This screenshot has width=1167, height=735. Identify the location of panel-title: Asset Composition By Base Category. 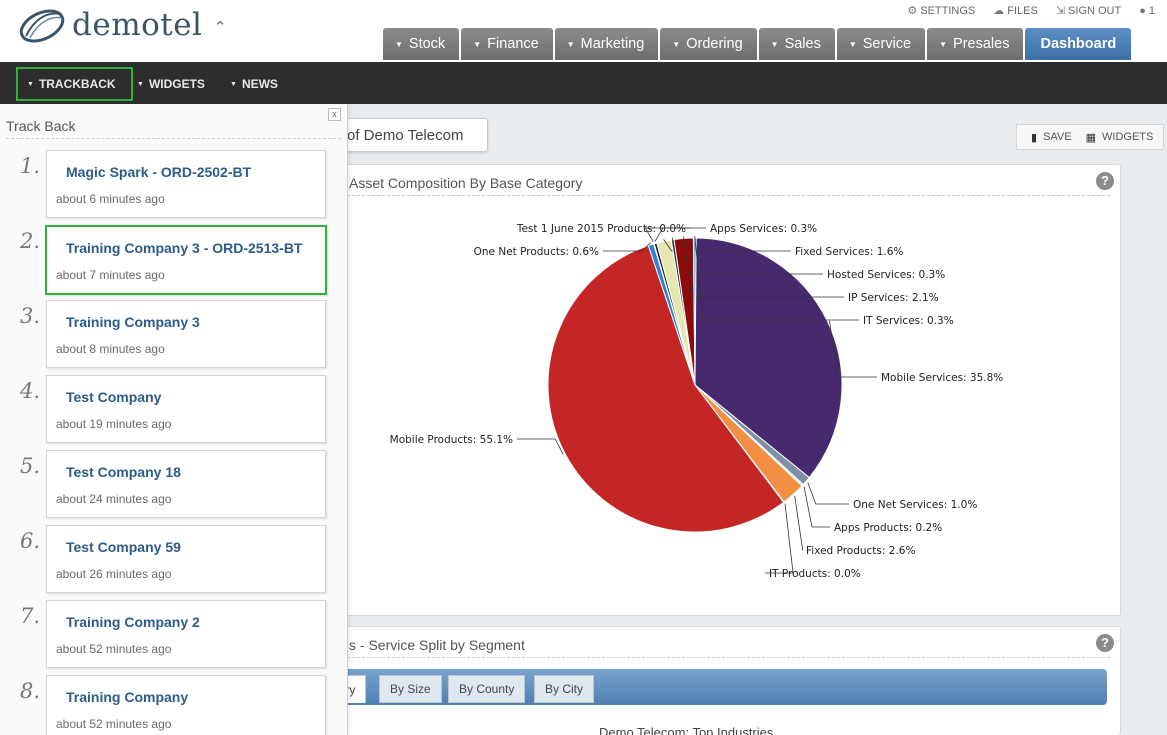
(466, 183).